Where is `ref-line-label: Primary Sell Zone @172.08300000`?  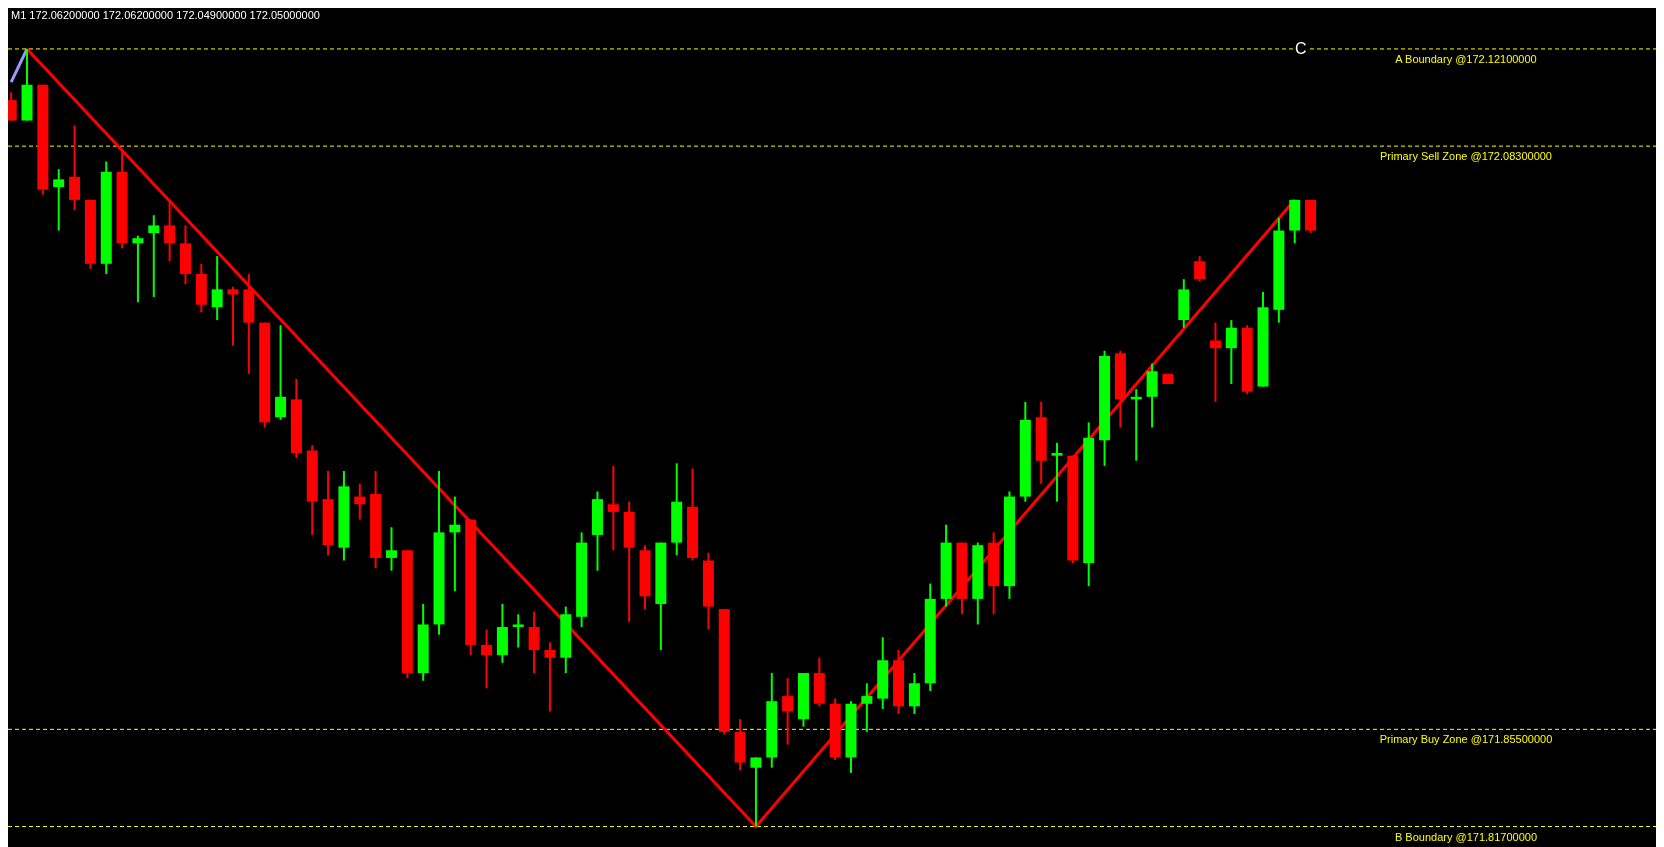 ref-line-label: Primary Sell Zone @172.08300000 is located at coordinates (1466, 156).